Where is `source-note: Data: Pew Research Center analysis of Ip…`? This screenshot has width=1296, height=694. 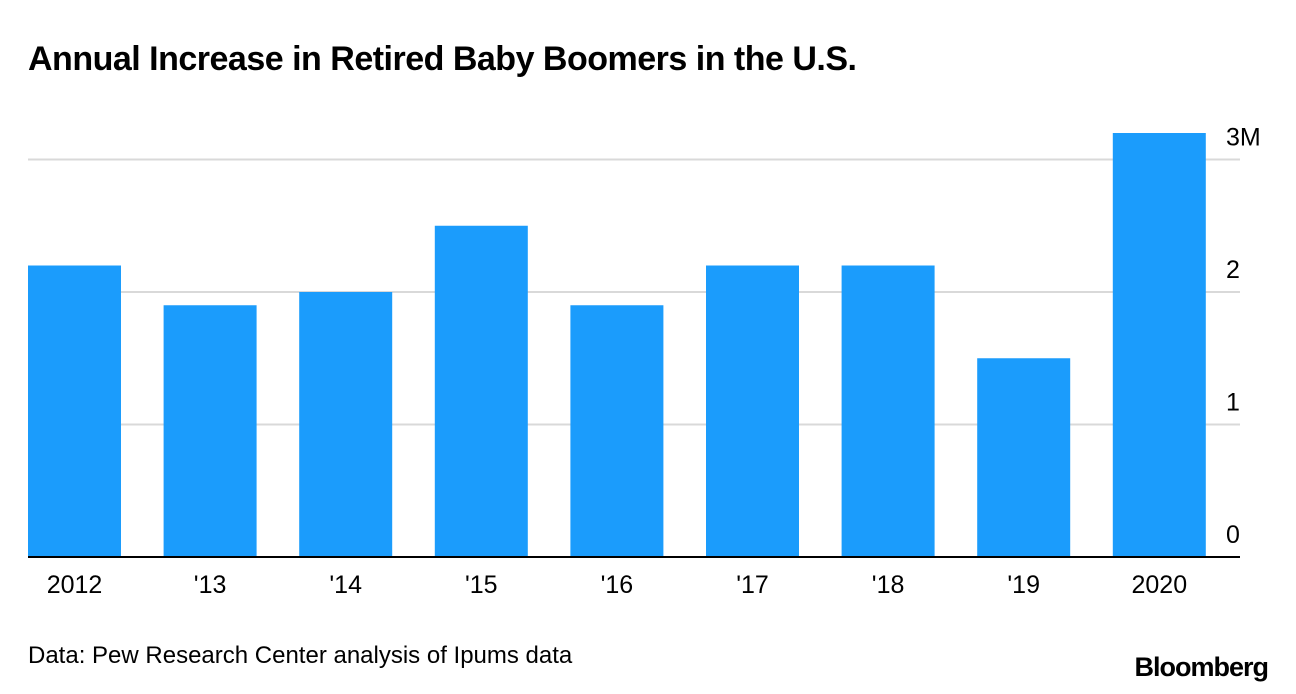
source-note: Data: Pew Research Center analysis of Ip… is located at coordinates (300, 655).